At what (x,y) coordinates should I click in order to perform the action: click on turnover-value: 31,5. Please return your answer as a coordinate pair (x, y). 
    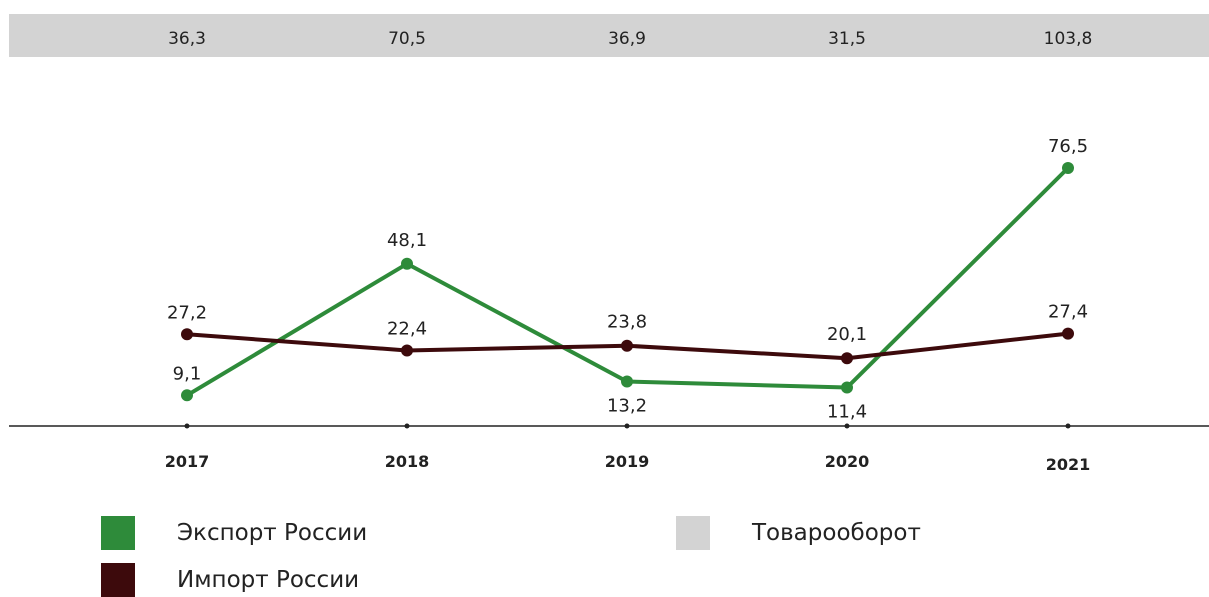
    Looking at the image, I should click on (847, 39).